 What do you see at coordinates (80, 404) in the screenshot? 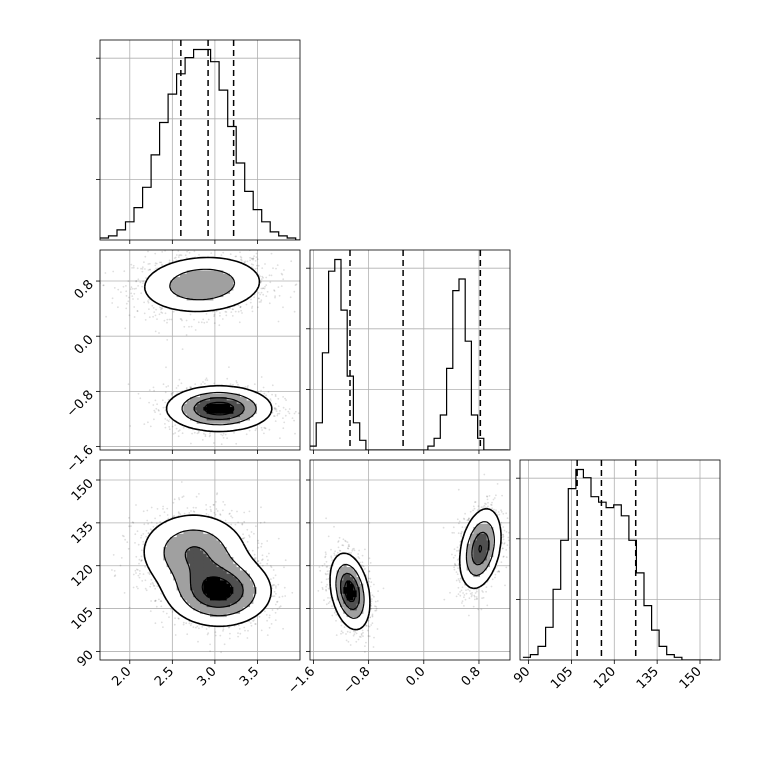
I see `y-tick-label: −0.8` at bounding box center [80, 404].